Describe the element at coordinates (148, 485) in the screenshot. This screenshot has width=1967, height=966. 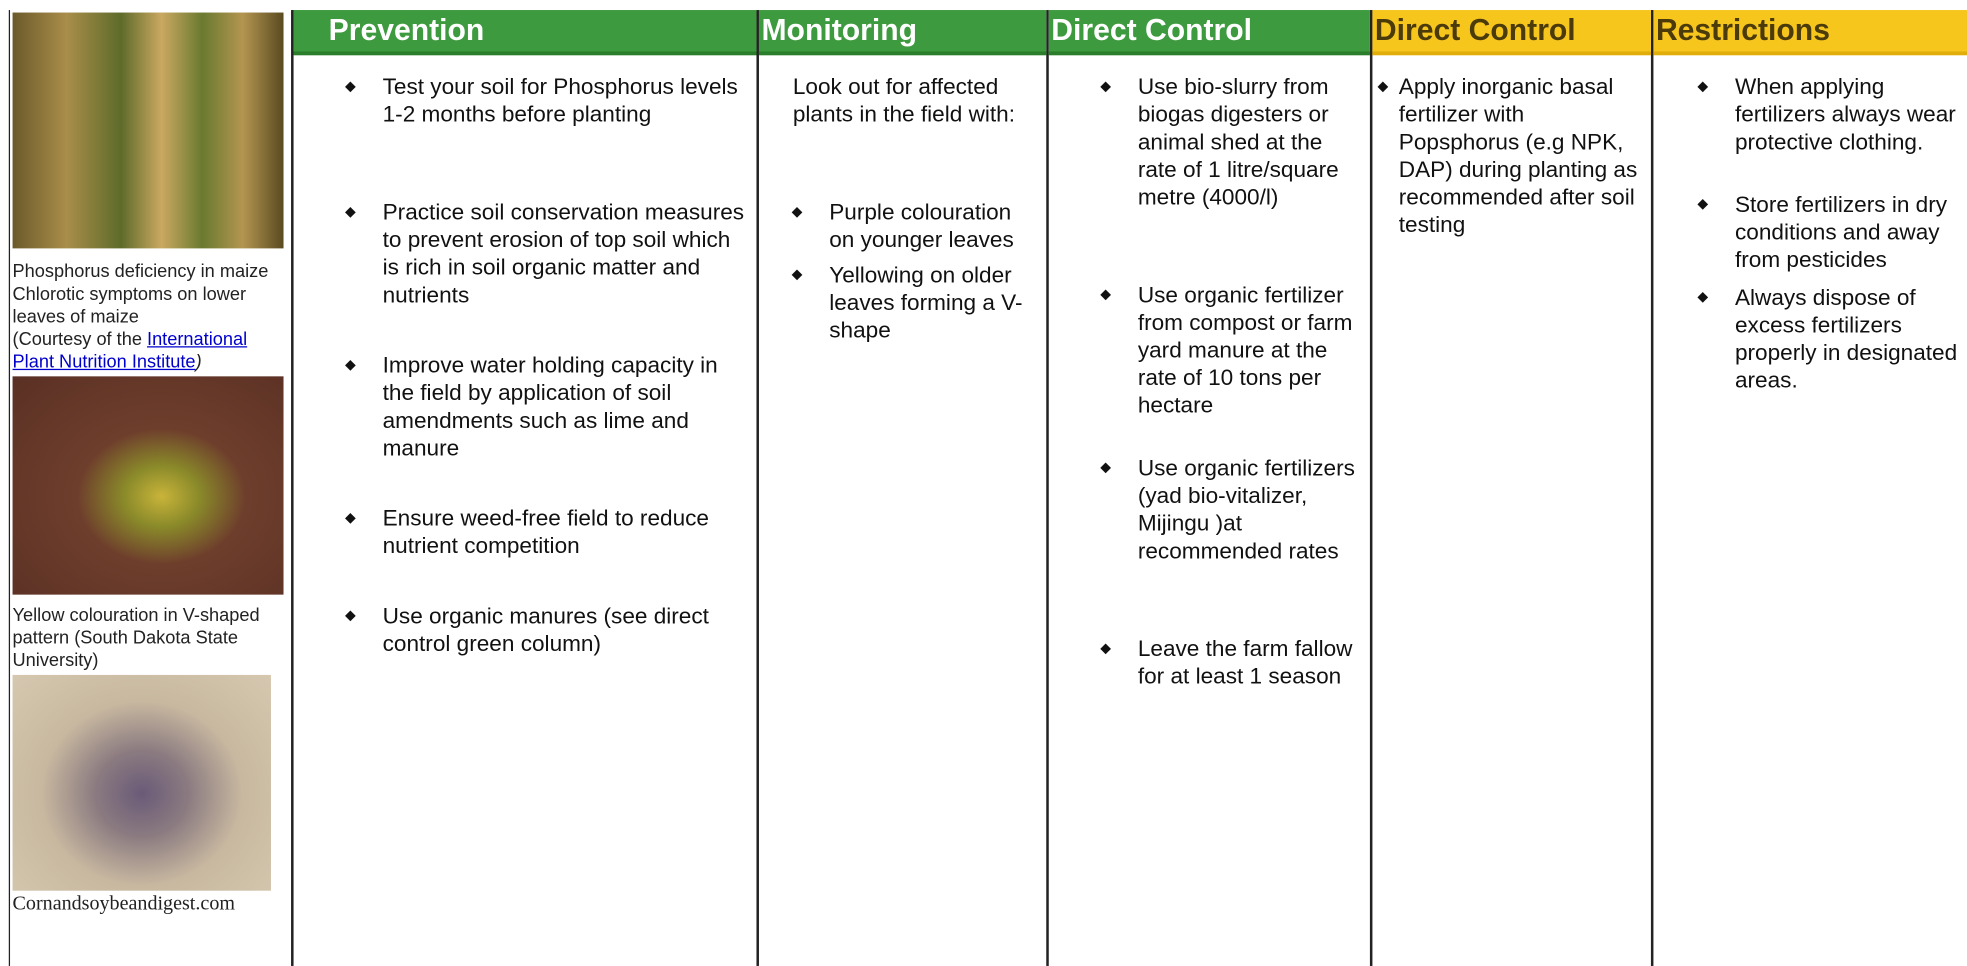
I see `leaf-photo` at that location.